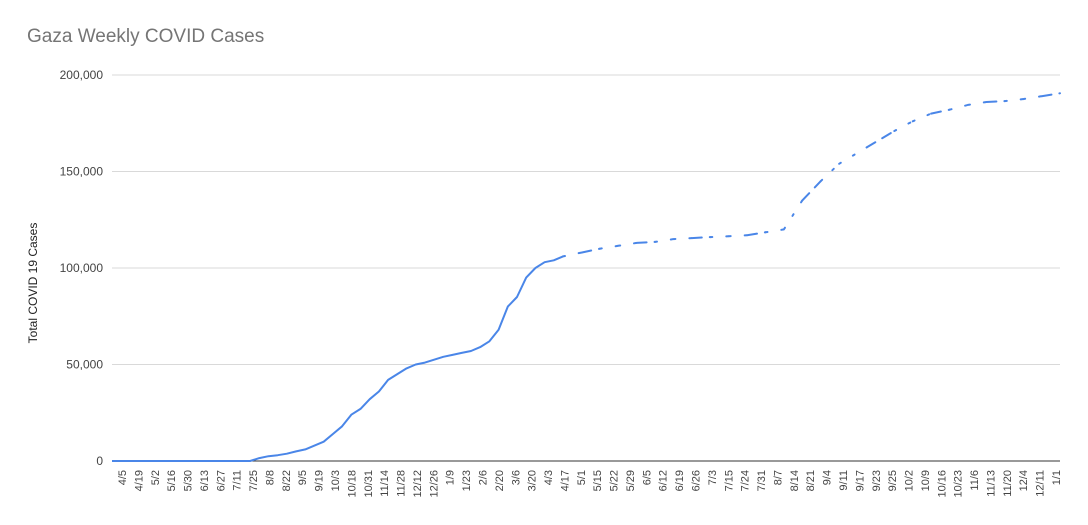 The height and width of the screenshot is (525, 1088). What do you see at coordinates (844, 480) in the screenshot?
I see `x-tick-label: 9/11` at bounding box center [844, 480].